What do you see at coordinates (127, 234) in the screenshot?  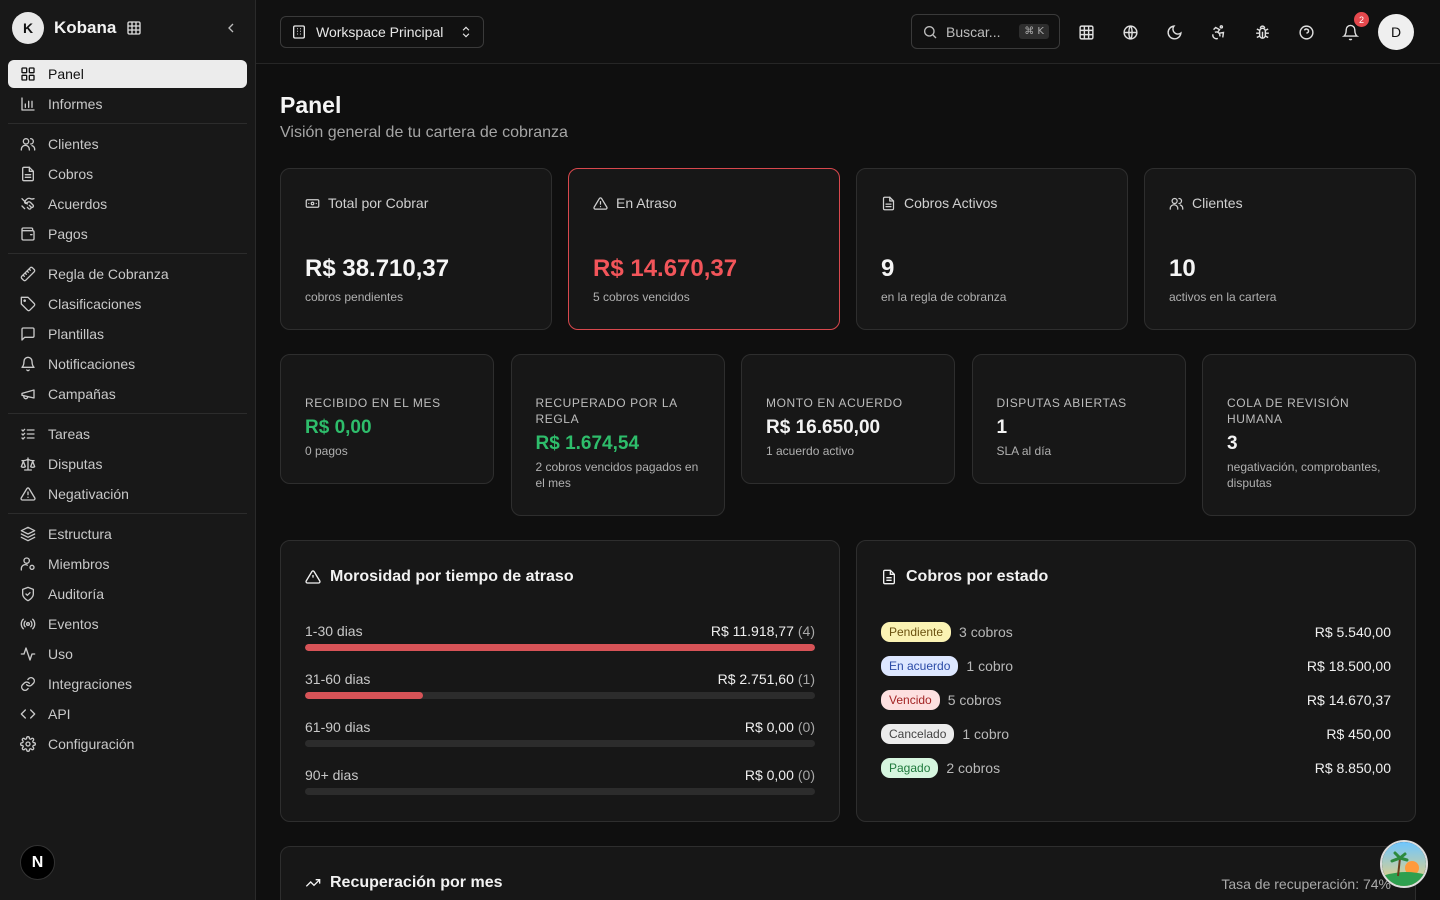 I see `sidebar-item-pagos: Pagos` at bounding box center [127, 234].